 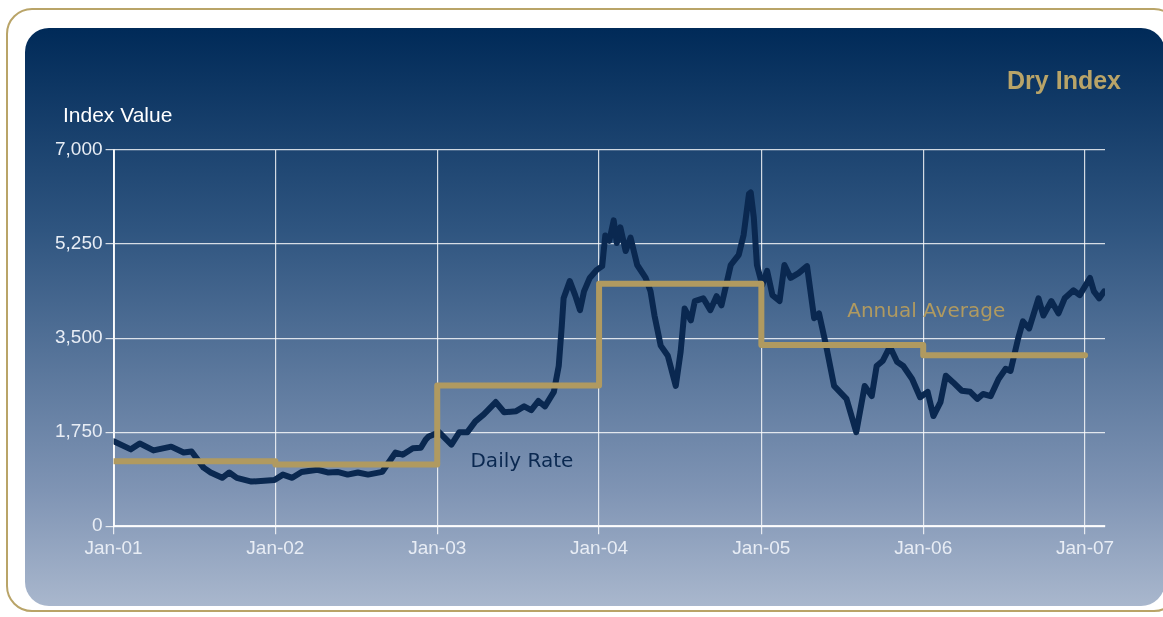 What do you see at coordinates (97, 525) in the screenshot?
I see `y-tick-label: 0` at bounding box center [97, 525].